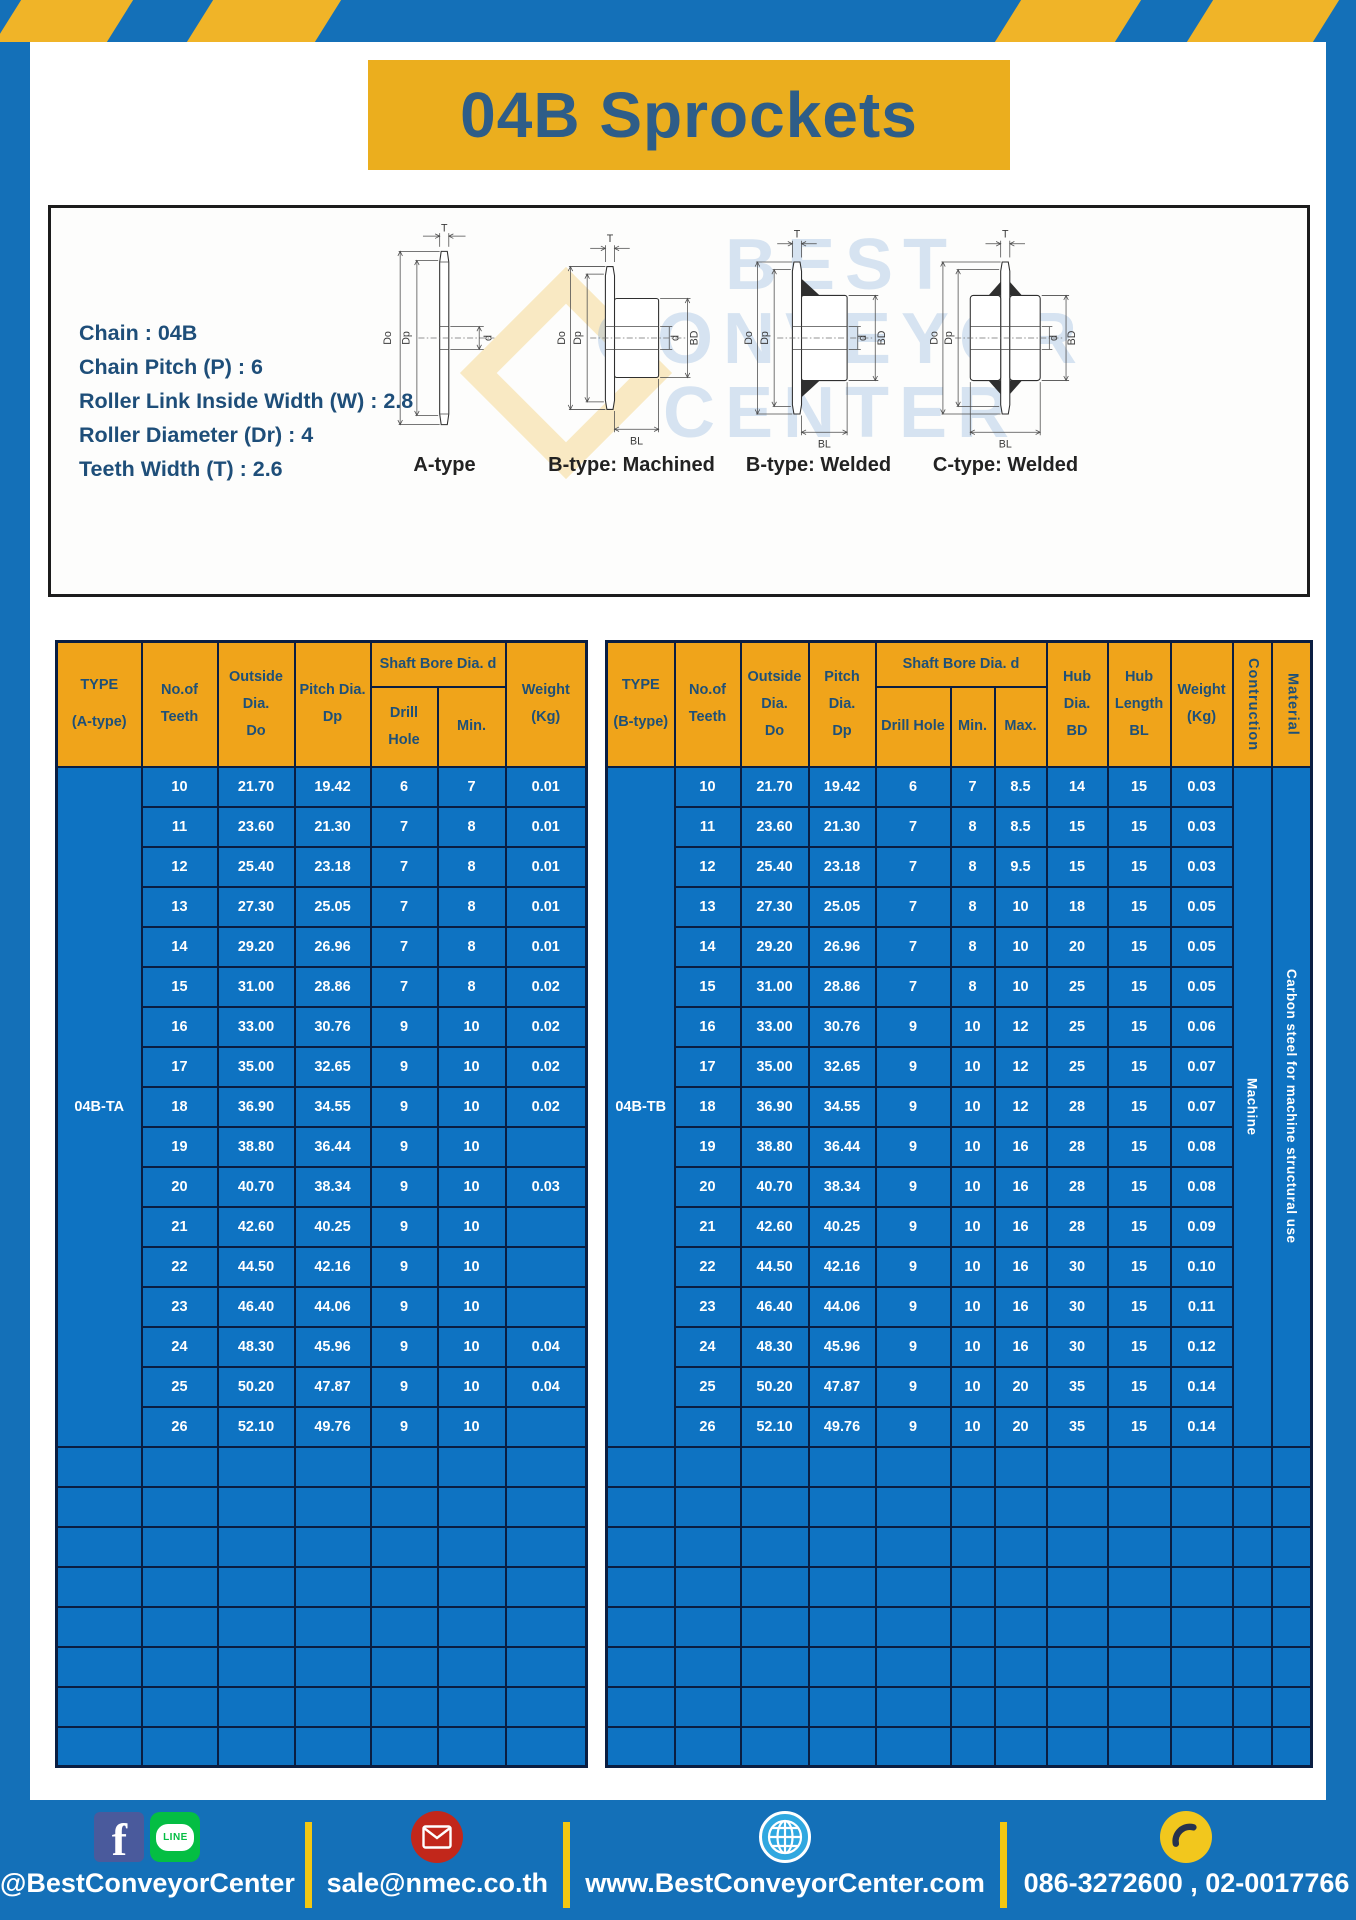 The height and width of the screenshot is (1920, 1356). What do you see at coordinates (546, 1346) in the screenshot?
I see `table-cell: 0.04` at bounding box center [546, 1346].